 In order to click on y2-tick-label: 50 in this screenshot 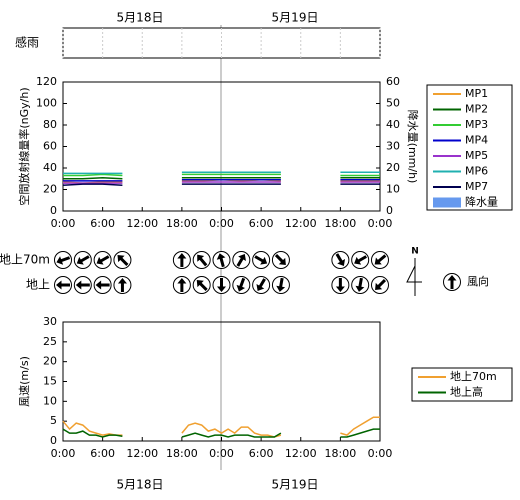, I will do `click(393, 103)`.